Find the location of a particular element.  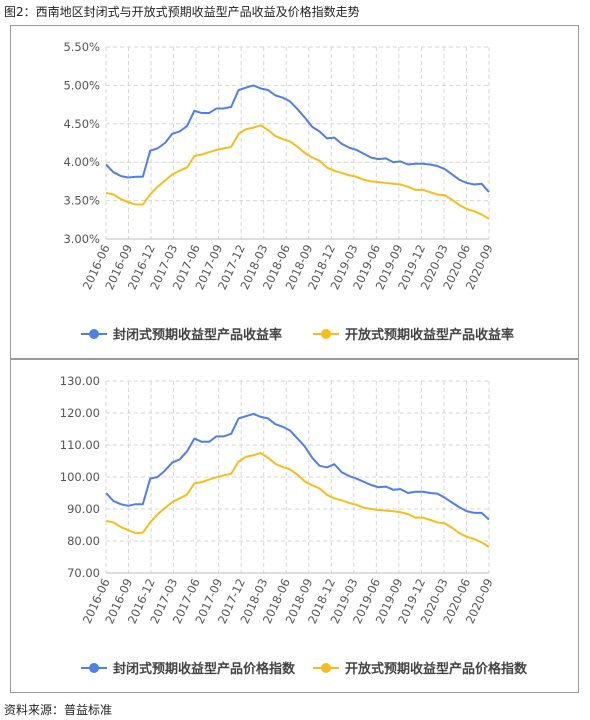

y-tick-label: 130.00 is located at coordinates (80, 381).